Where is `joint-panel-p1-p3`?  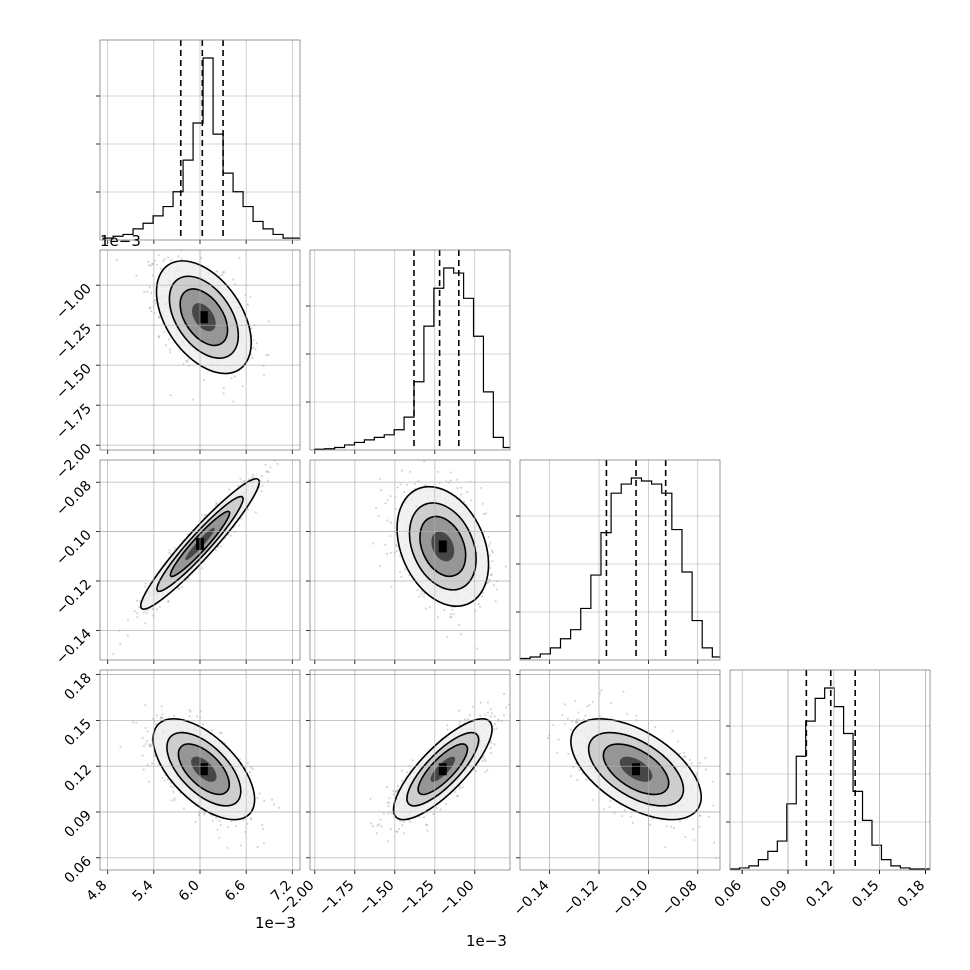
joint-panel-p1-p3 is located at coordinates (410, 770).